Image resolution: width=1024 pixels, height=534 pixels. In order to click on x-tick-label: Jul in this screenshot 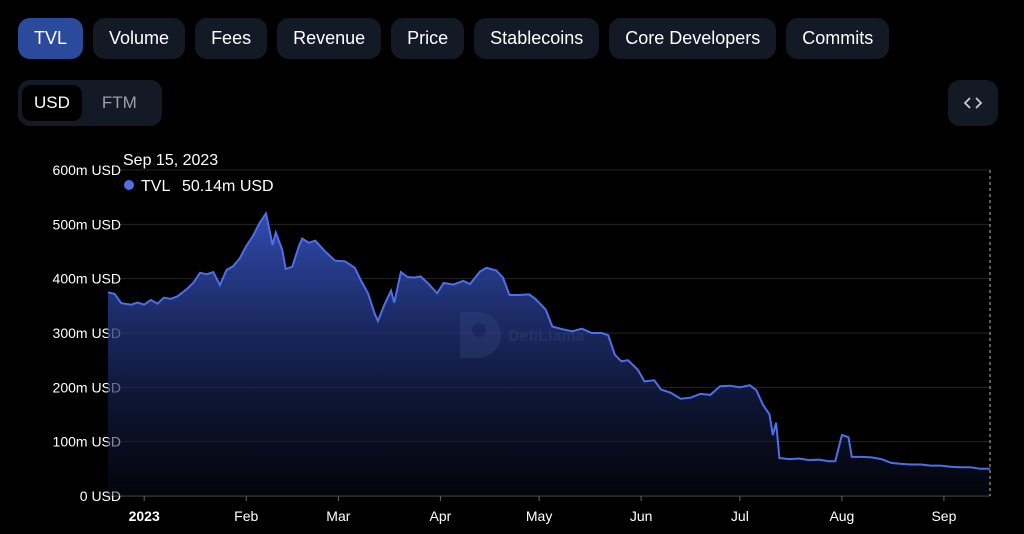, I will do `click(740, 516)`.